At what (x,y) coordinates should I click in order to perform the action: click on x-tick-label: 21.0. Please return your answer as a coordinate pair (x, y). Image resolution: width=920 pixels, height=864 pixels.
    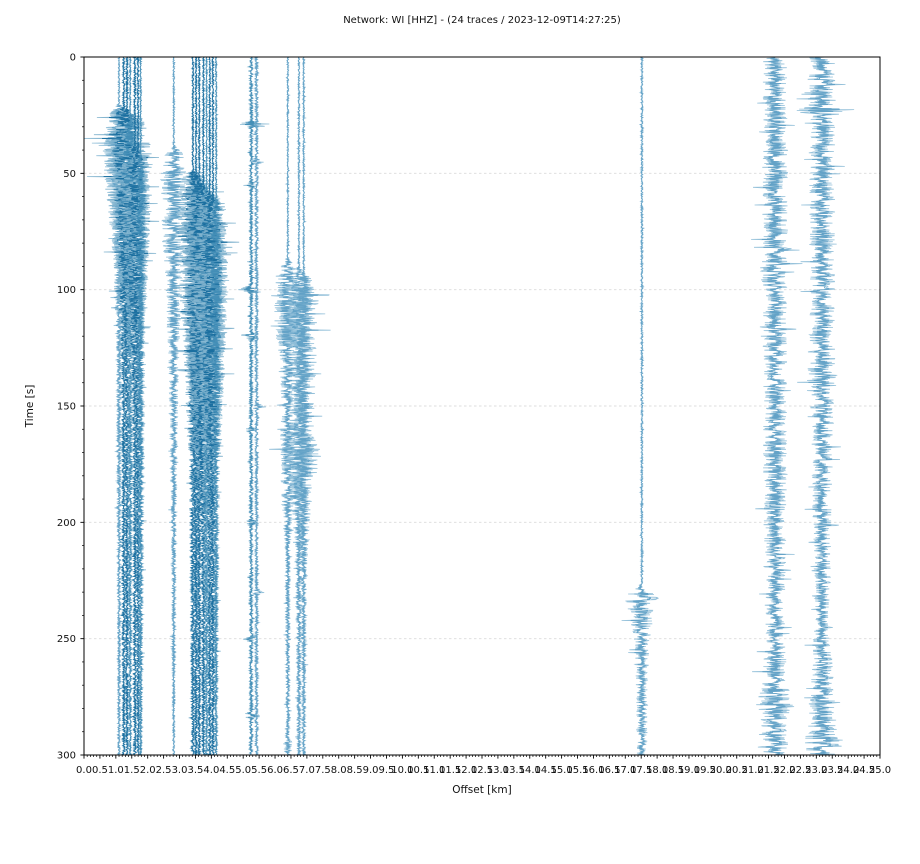
    Looking at the image, I should click on (753, 770).